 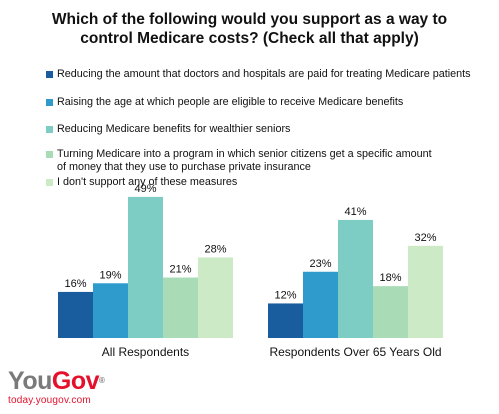 I want to click on data-label: 32%, so click(x=425, y=238).